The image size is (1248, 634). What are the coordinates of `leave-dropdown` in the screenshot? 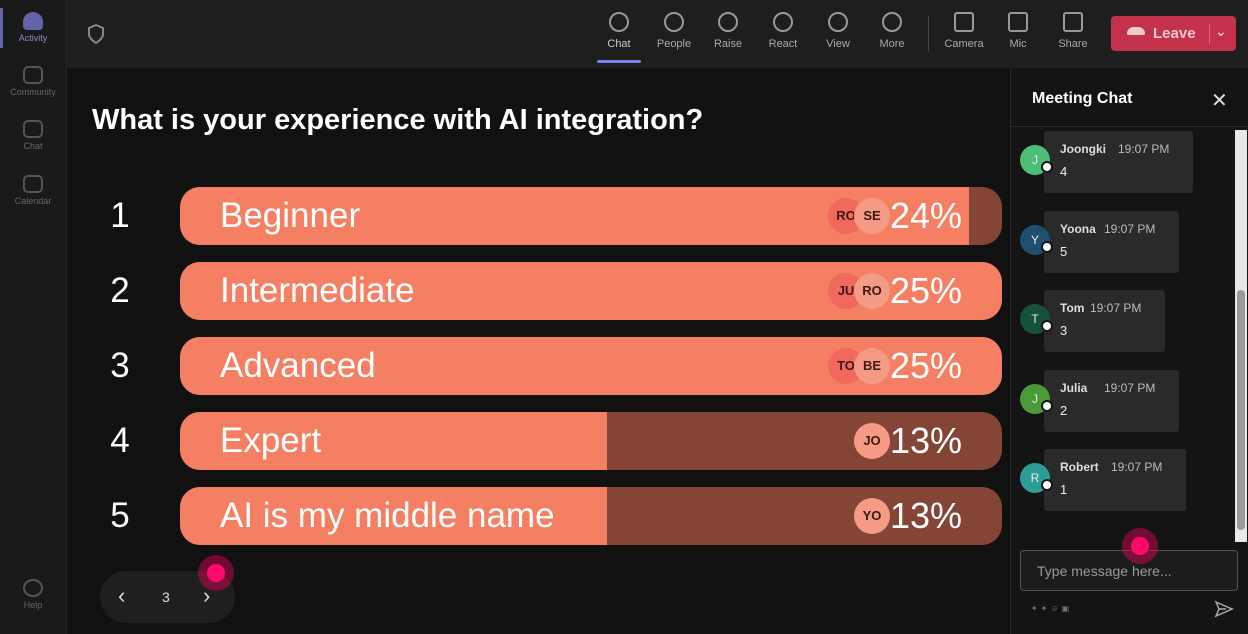 It's located at (1209, 34).